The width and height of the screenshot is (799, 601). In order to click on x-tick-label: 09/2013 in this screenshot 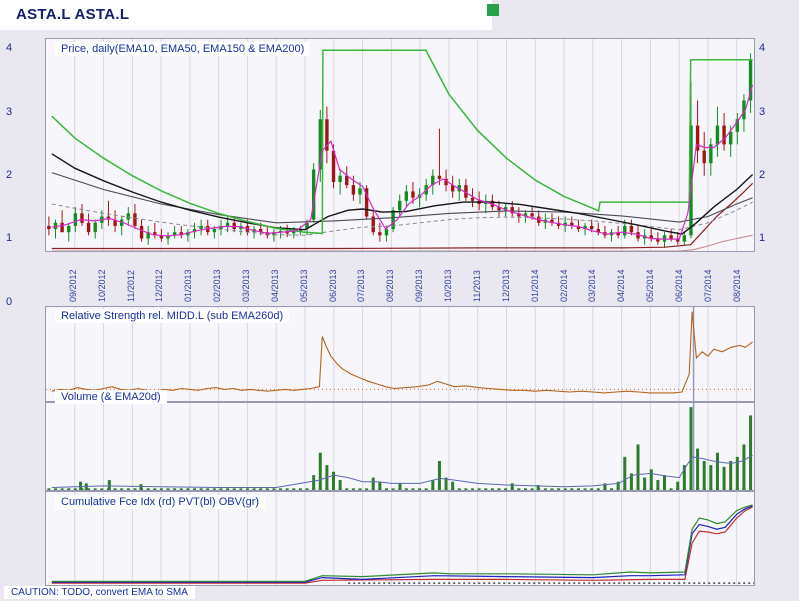, I will do `click(419, 285)`.